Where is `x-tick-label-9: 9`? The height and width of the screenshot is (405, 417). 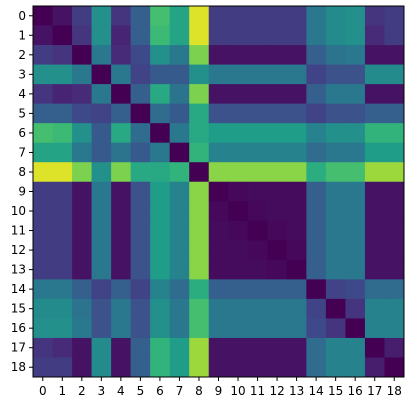 x-tick-label-9: 9 is located at coordinates (219, 391).